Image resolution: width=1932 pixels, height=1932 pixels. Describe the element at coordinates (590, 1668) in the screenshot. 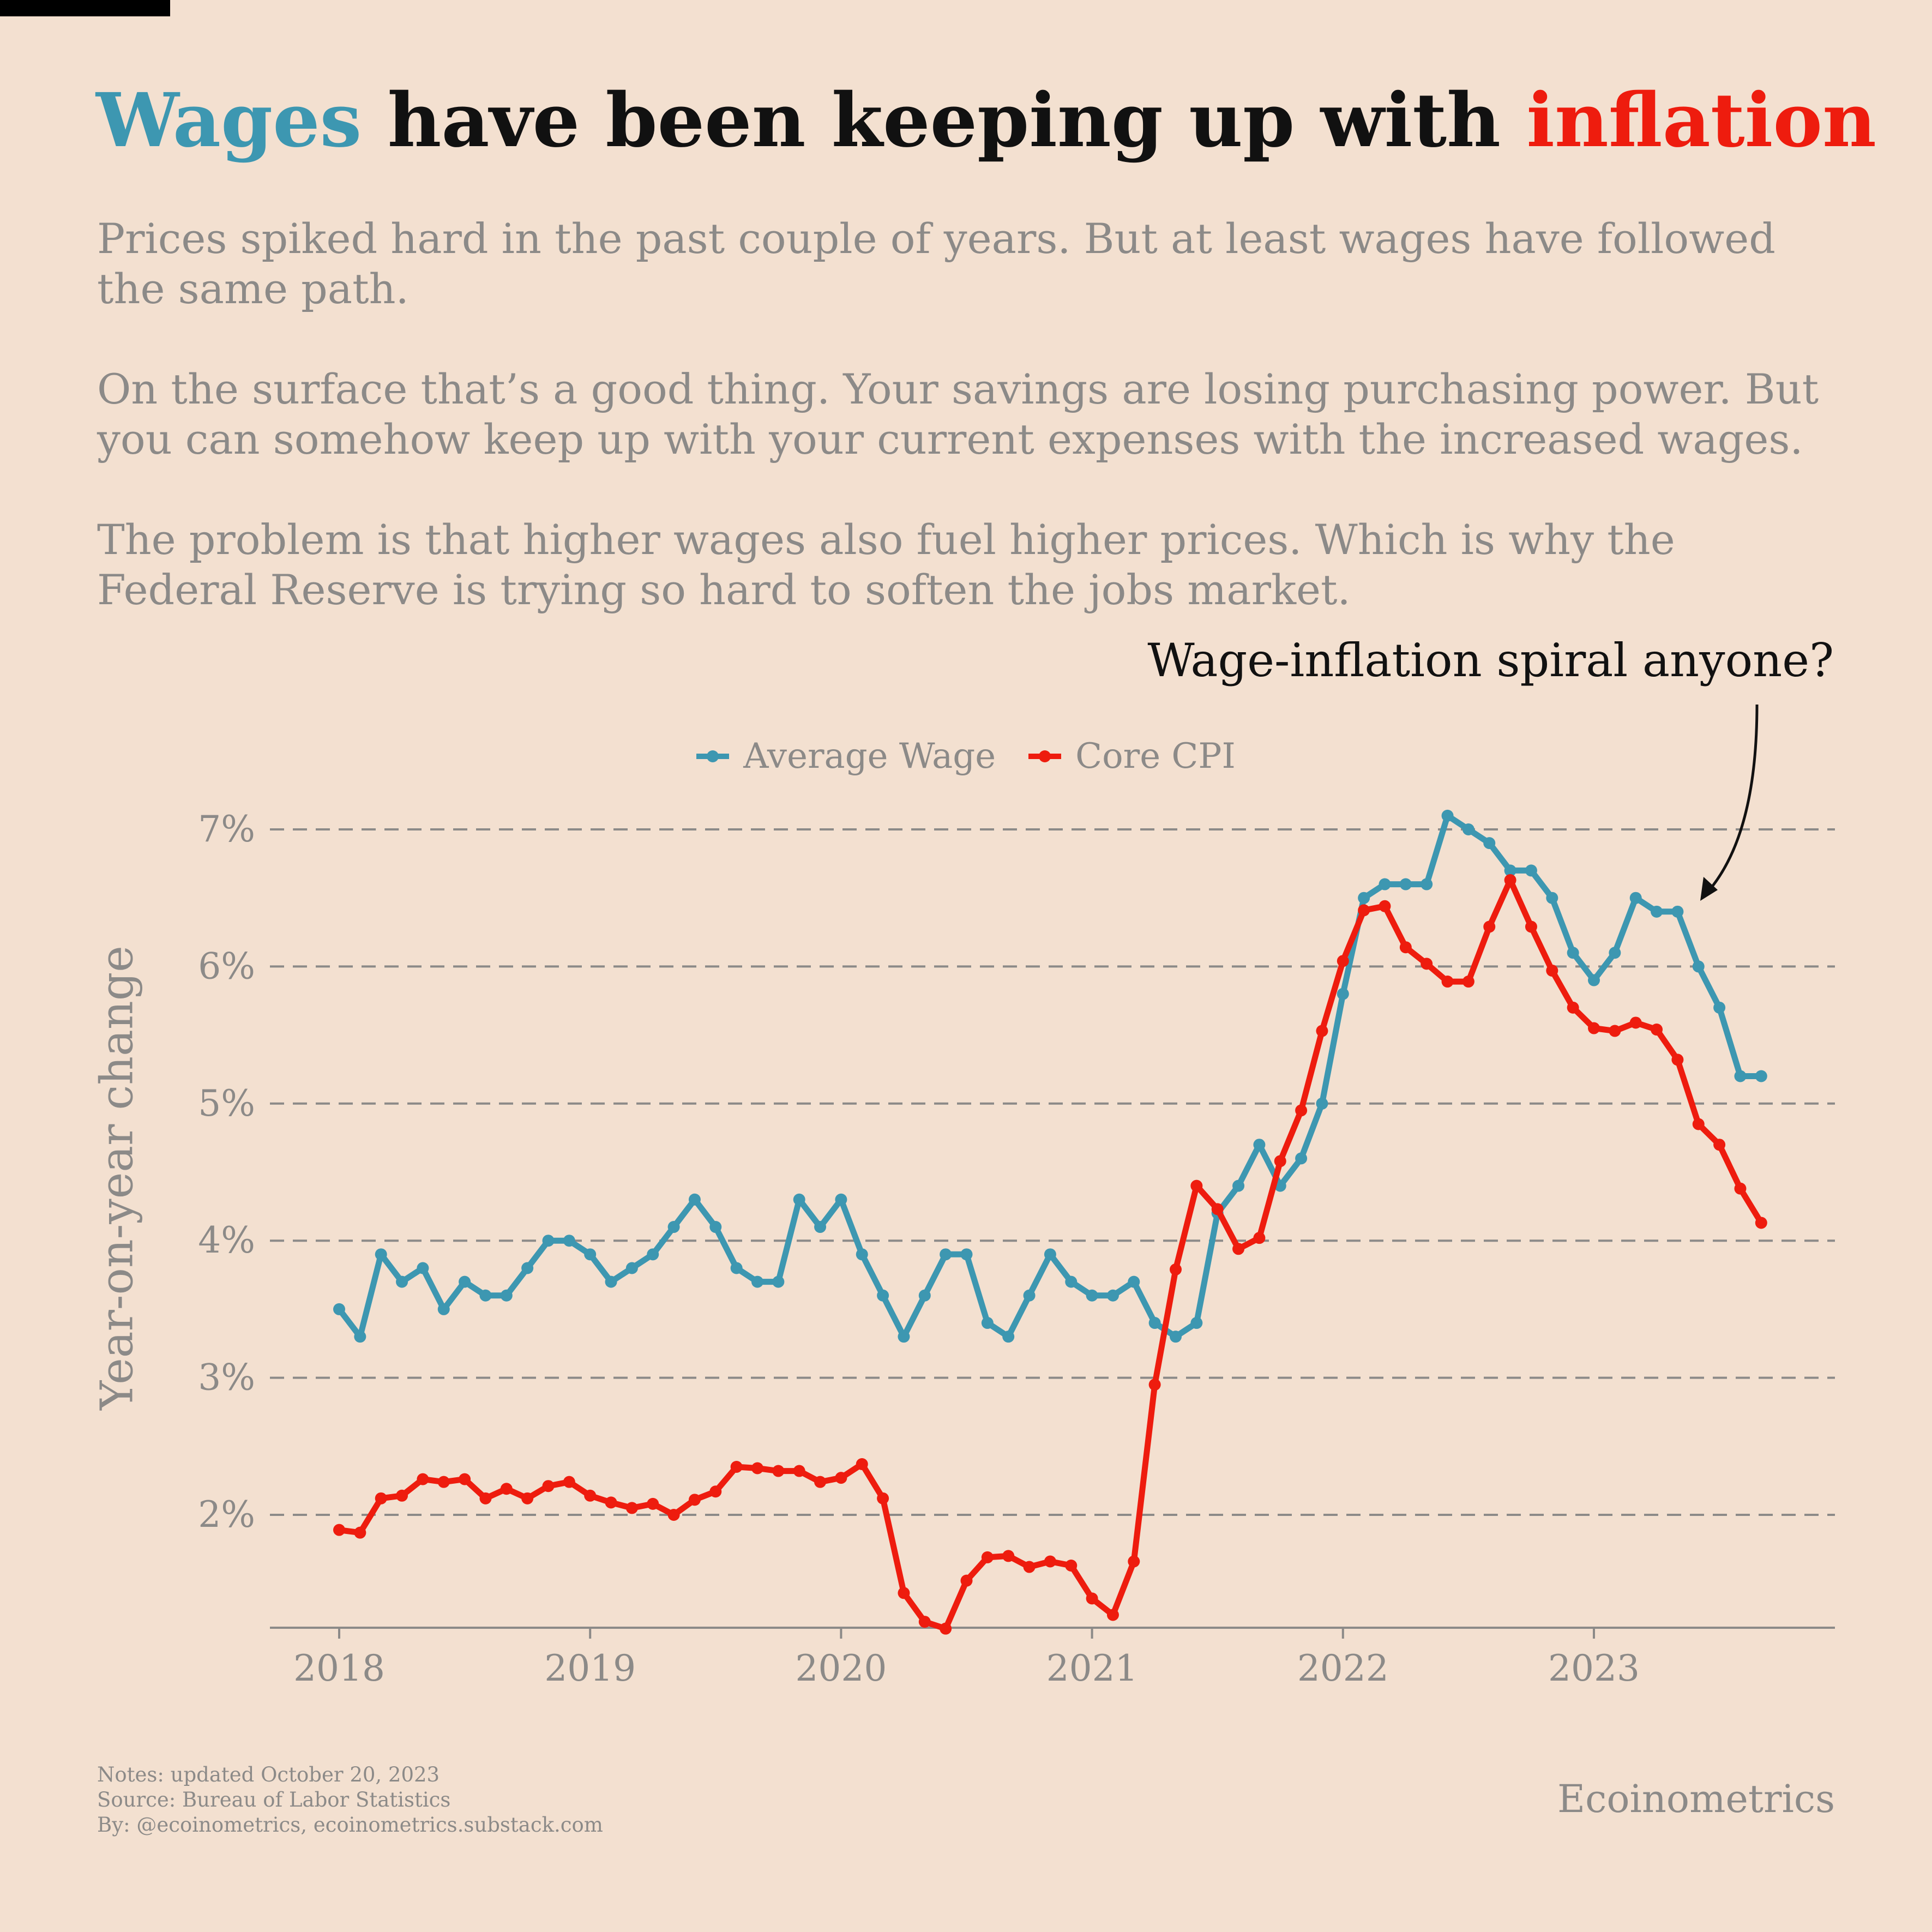

I see `x-tick-label-2019: 2019` at that location.